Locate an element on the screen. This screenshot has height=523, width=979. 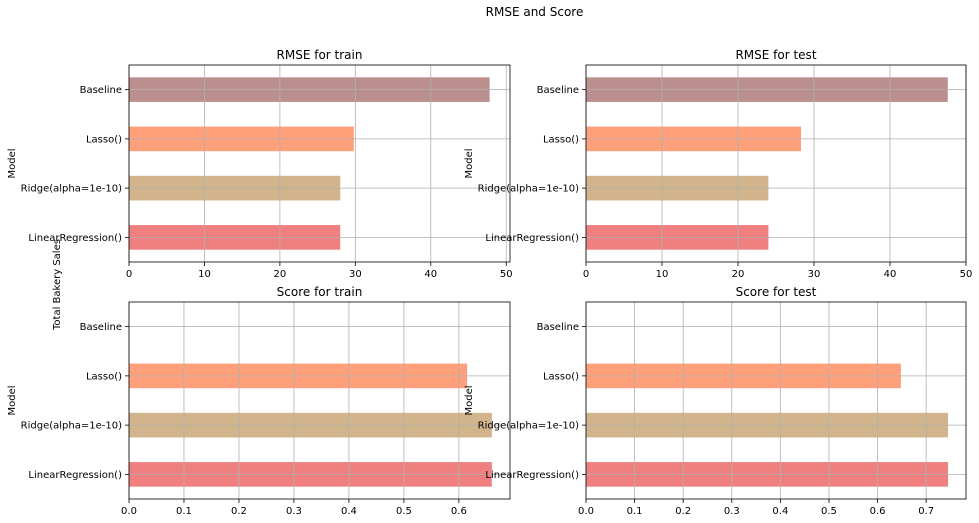
x-tick-label: 0.7 is located at coordinates (926, 511).